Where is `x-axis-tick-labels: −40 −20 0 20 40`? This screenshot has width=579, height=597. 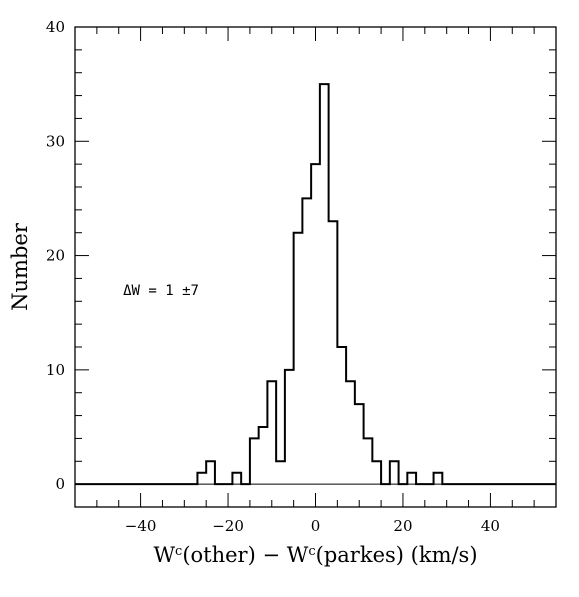
x-axis-tick-labels: −40 −20 0 20 40 is located at coordinates (312, 526).